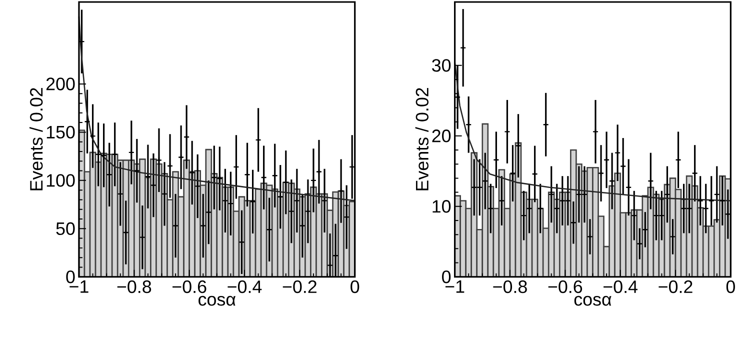 The width and height of the screenshot is (739, 342). What do you see at coordinates (60, 84) in the screenshot?
I see `y-tick-label: 200` at bounding box center [60, 84].